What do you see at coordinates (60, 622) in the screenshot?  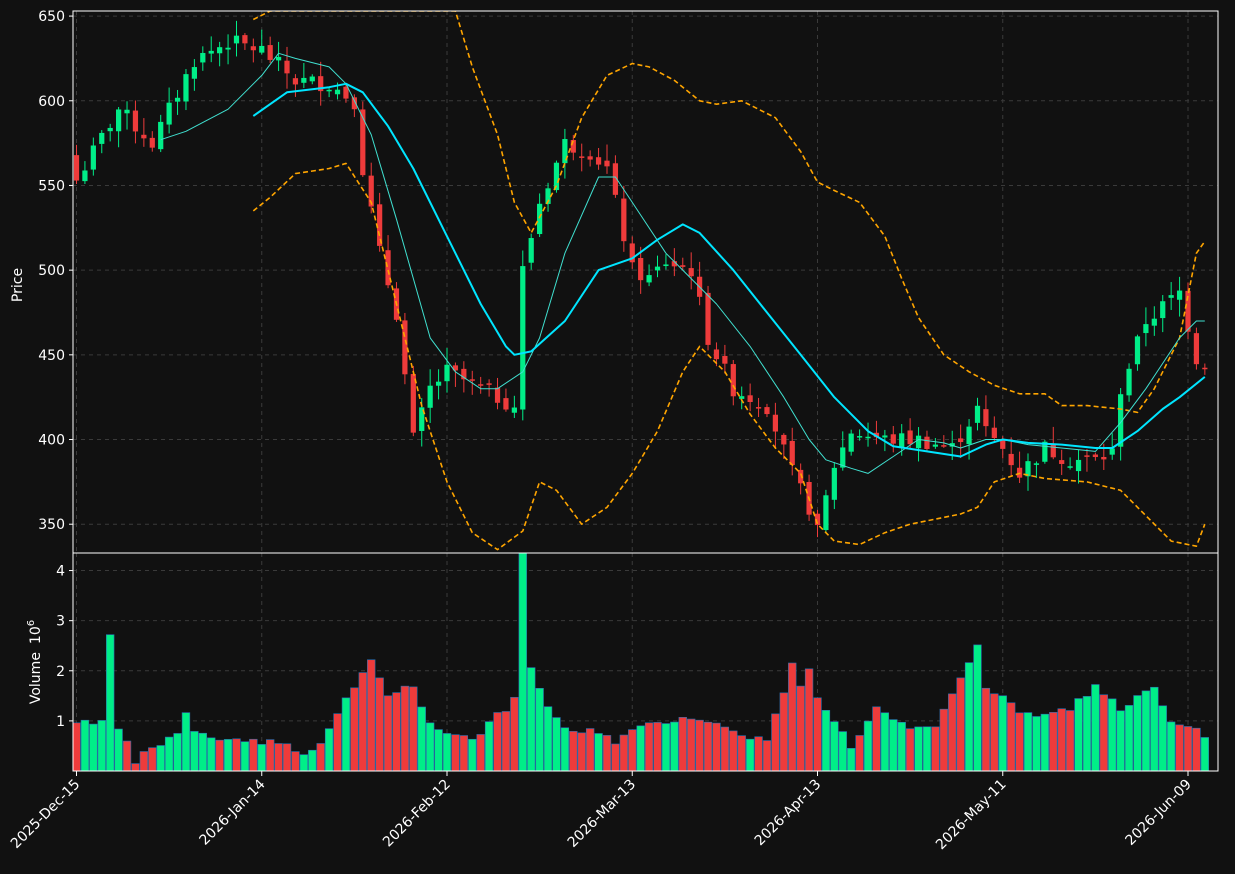 I see `volume-tick-label: 3` at bounding box center [60, 622].